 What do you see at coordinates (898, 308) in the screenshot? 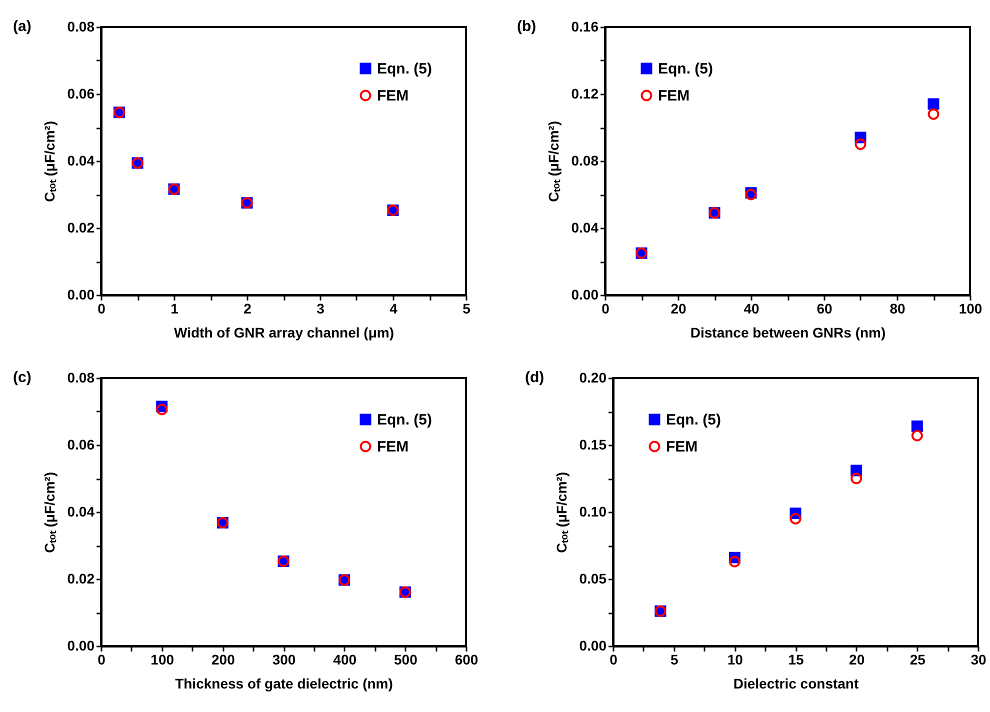
I see `x-tick-label: 80` at bounding box center [898, 308].